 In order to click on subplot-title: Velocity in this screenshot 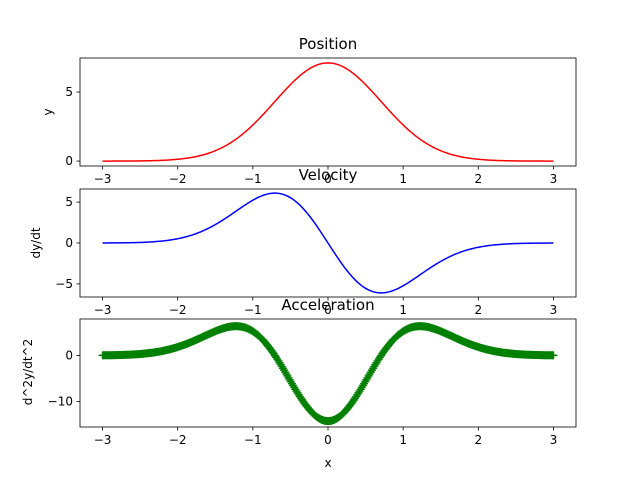, I will do `click(328, 175)`.